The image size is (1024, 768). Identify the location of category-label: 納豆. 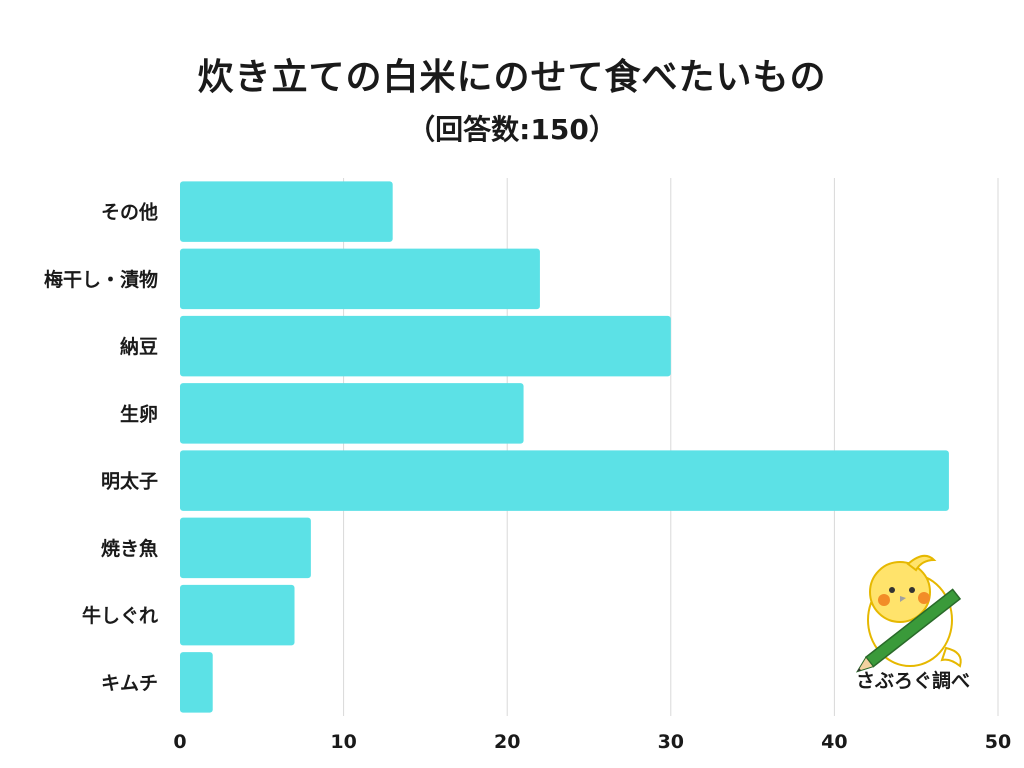
(139, 346).